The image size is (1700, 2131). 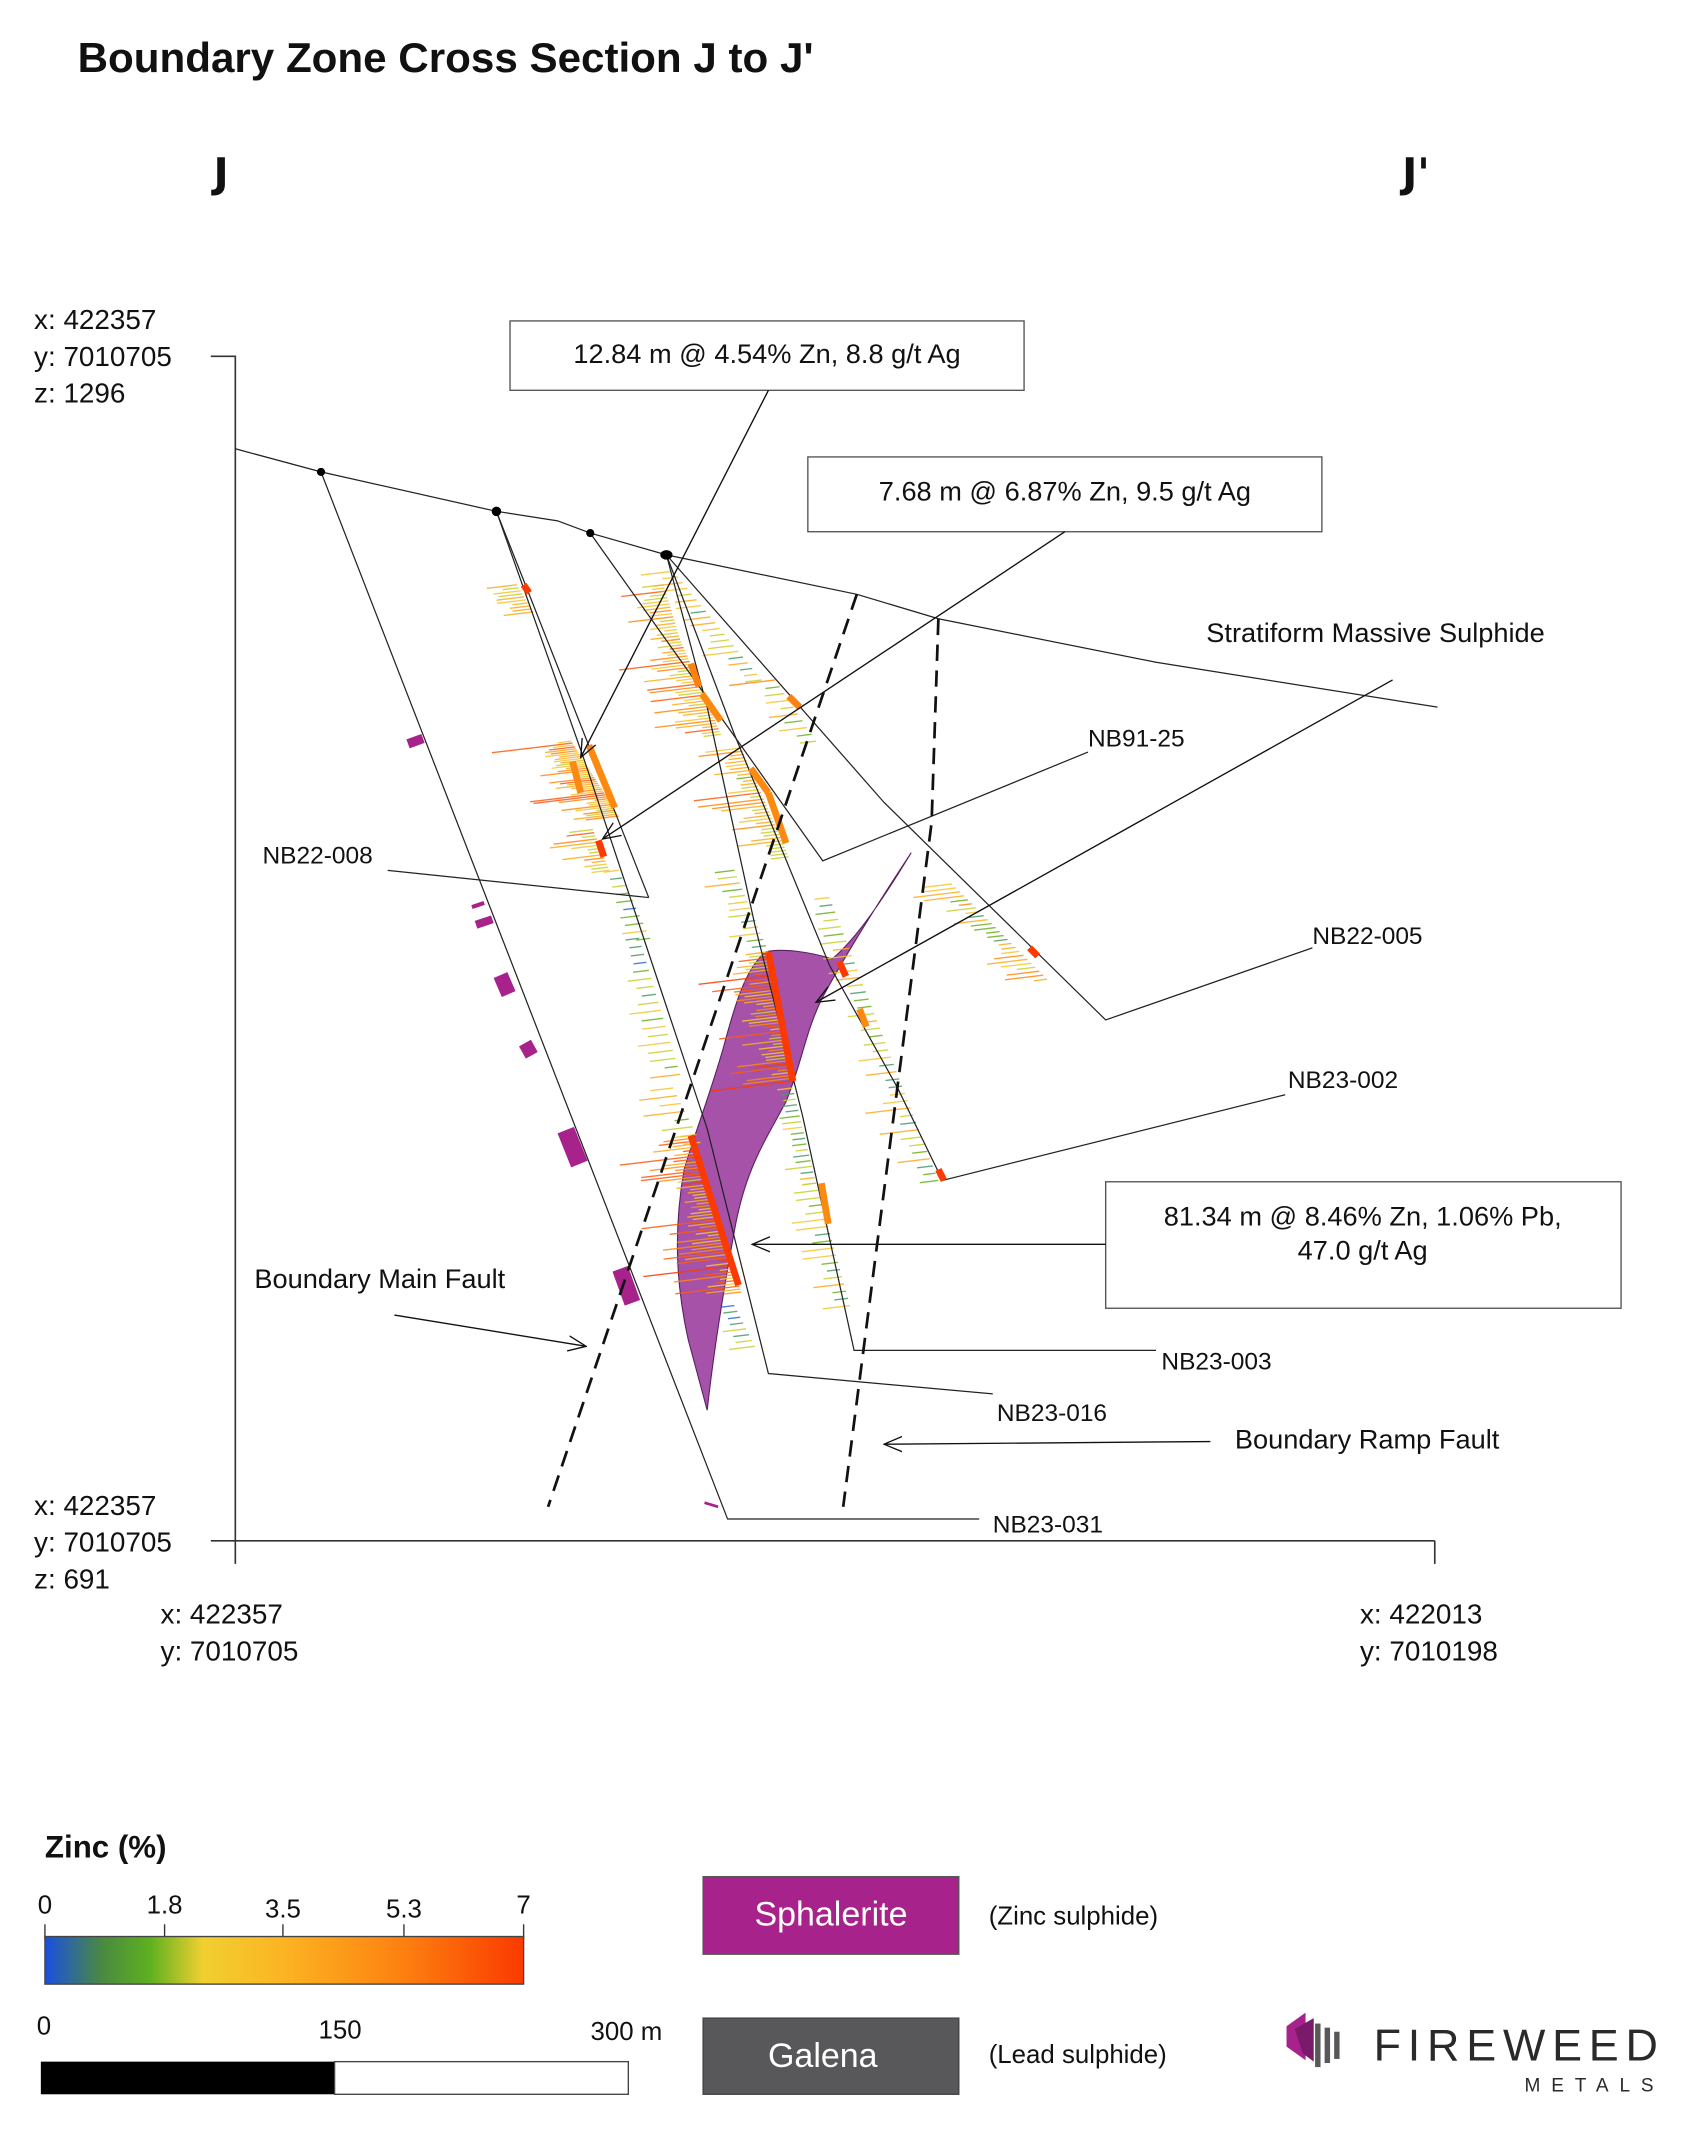 I want to click on zinc-legend-title: Zinc (%), so click(x=106, y=1847).